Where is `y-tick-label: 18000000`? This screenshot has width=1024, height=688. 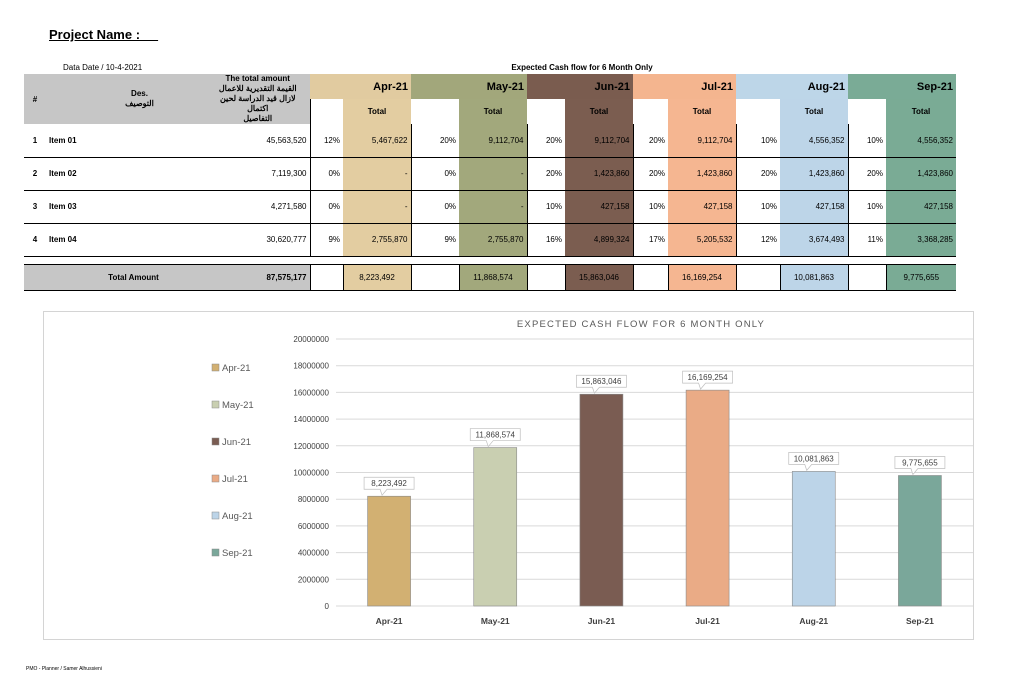
y-tick-label: 18000000 is located at coordinates (311, 366).